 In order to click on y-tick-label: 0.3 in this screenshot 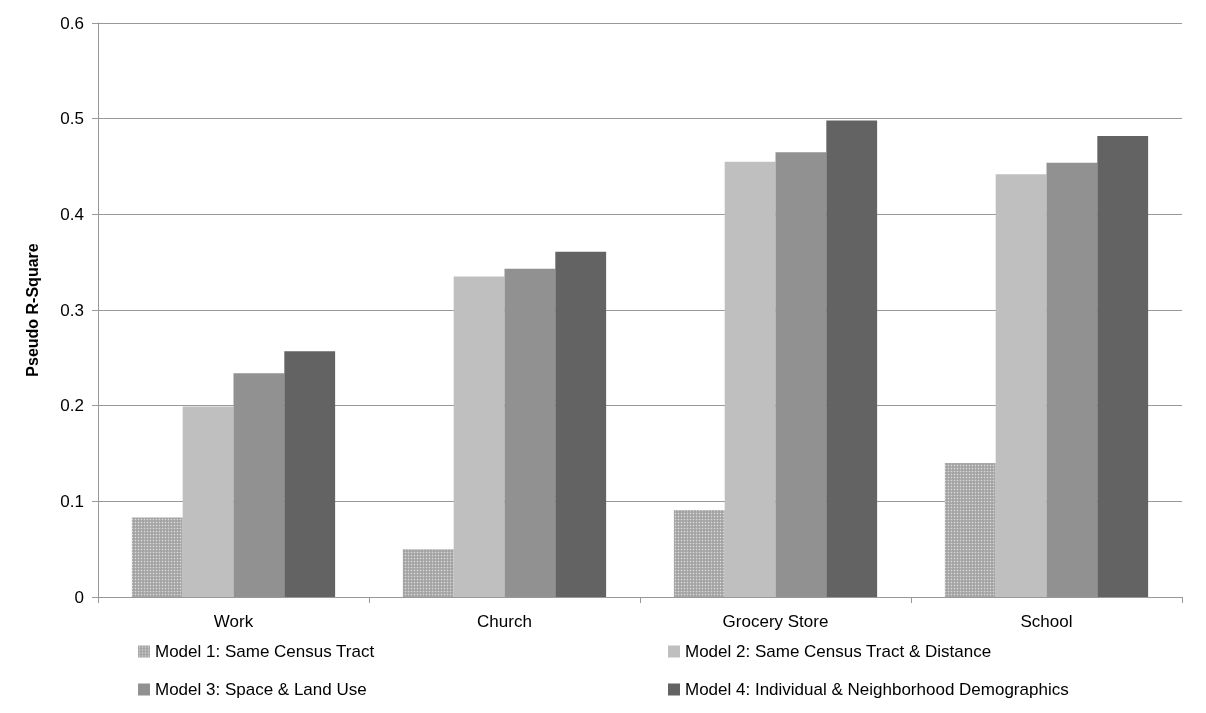, I will do `click(72, 310)`.